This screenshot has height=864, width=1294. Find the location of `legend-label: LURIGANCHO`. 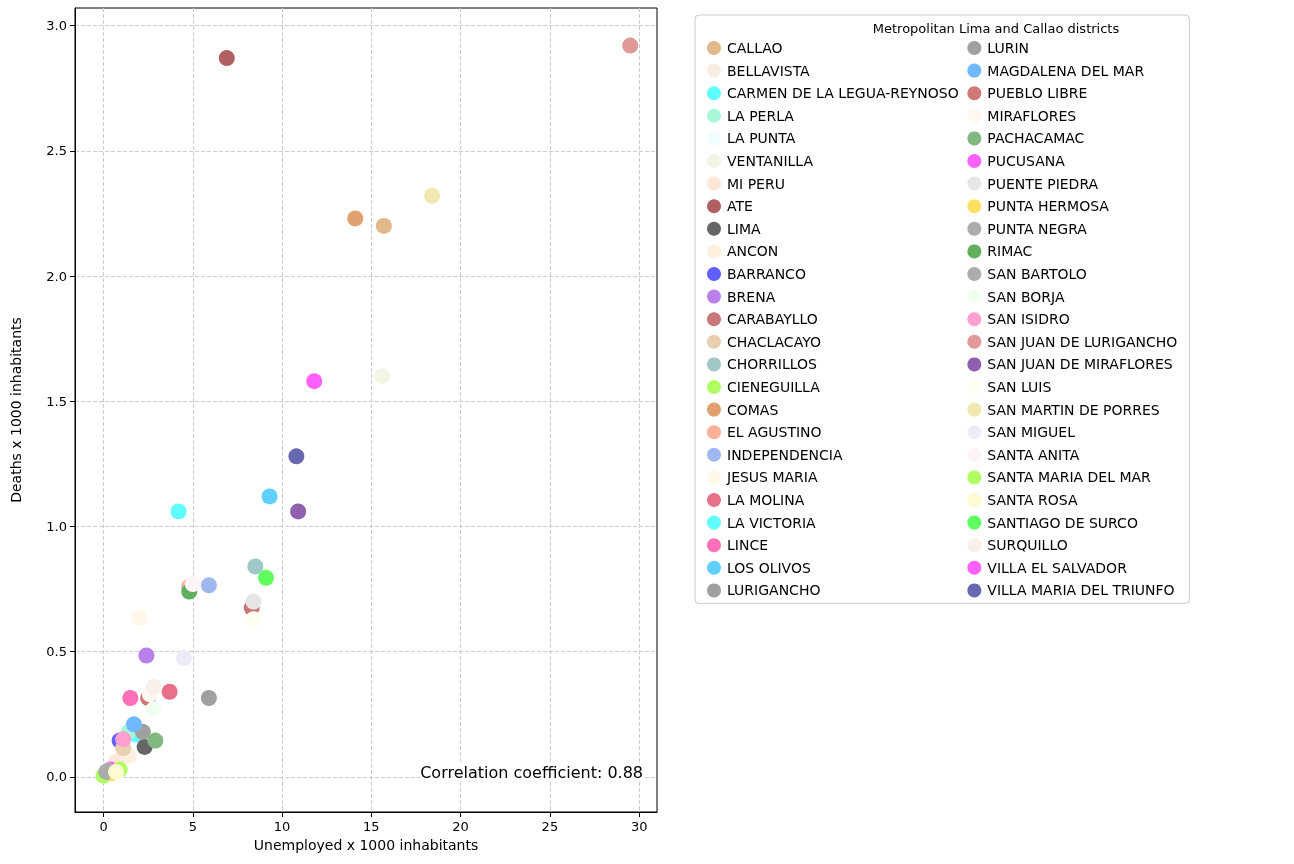

legend-label: LURIGANCHO is located at coordinates (774, 590).